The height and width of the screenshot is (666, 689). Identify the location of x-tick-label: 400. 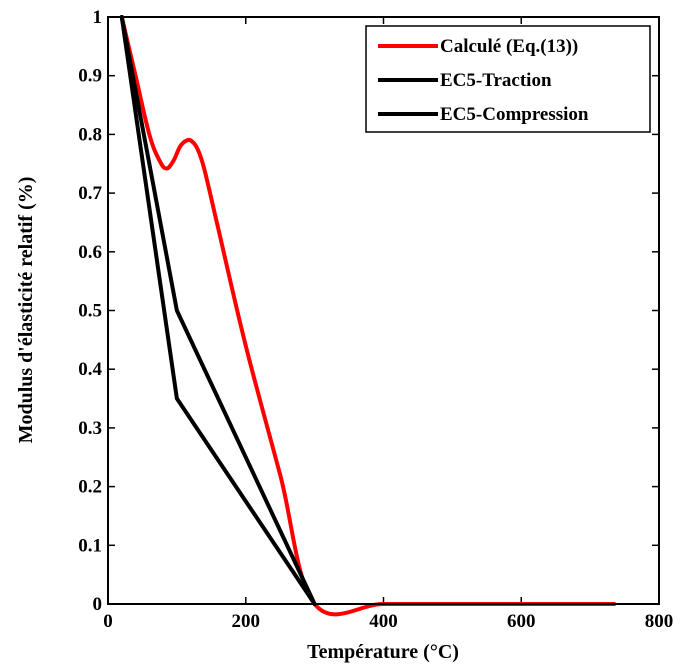
(383, 621).